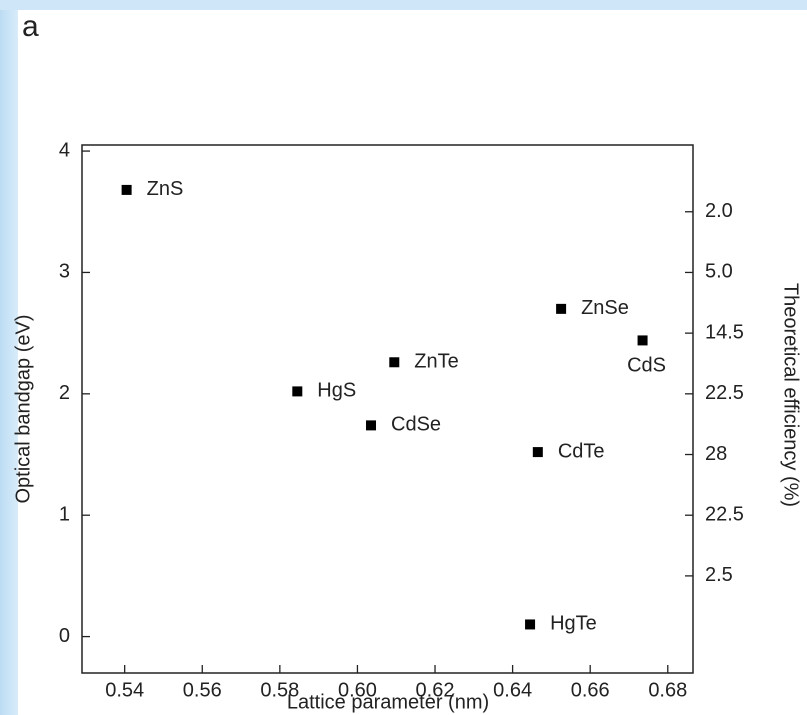 The width and height of the screenshot is (807, 715). I want to click on point-label: CdSe, so click(416, 425).